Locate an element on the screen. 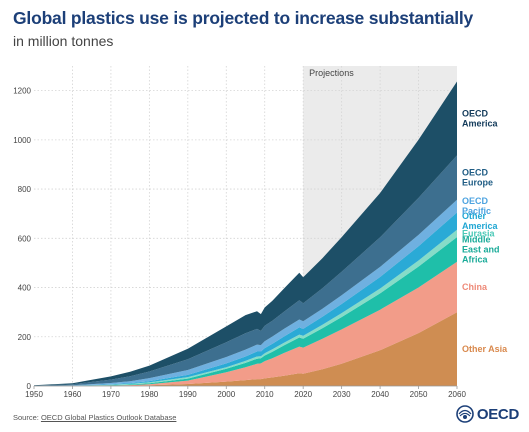  source-prefix: Source: is located at coordinates (27, 417).